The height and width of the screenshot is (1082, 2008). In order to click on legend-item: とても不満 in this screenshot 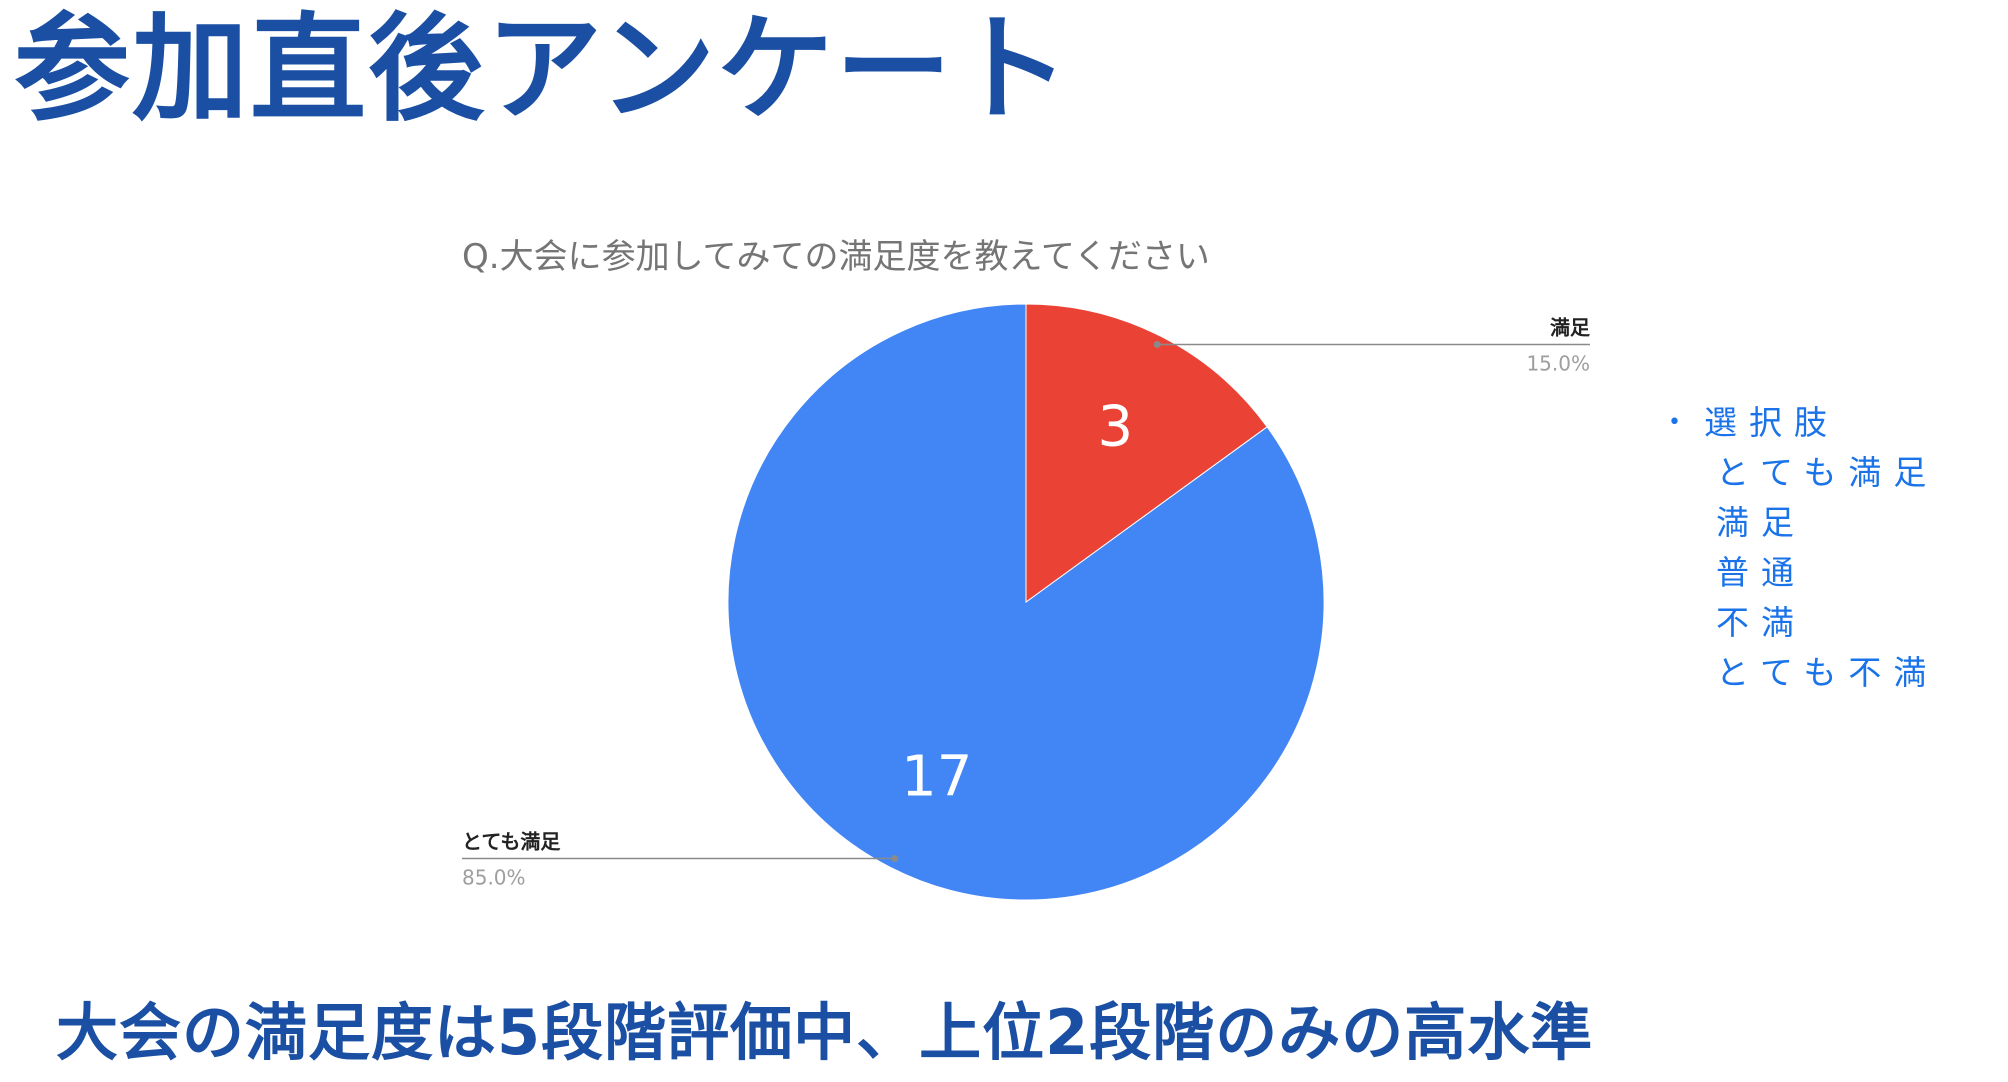, I will do `click(1827, 672)`.